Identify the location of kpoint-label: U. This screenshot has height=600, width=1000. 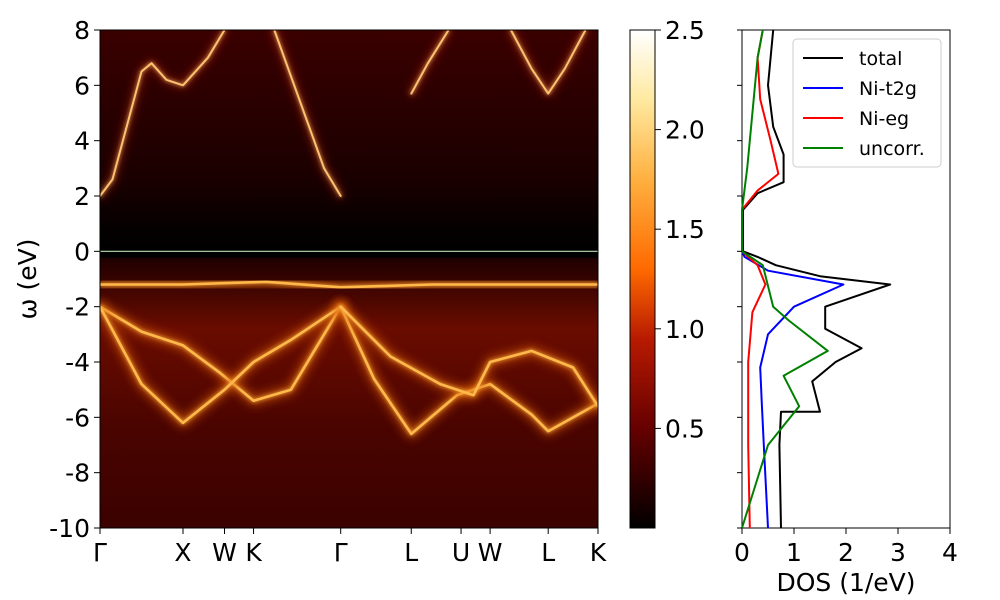
(461, 552).